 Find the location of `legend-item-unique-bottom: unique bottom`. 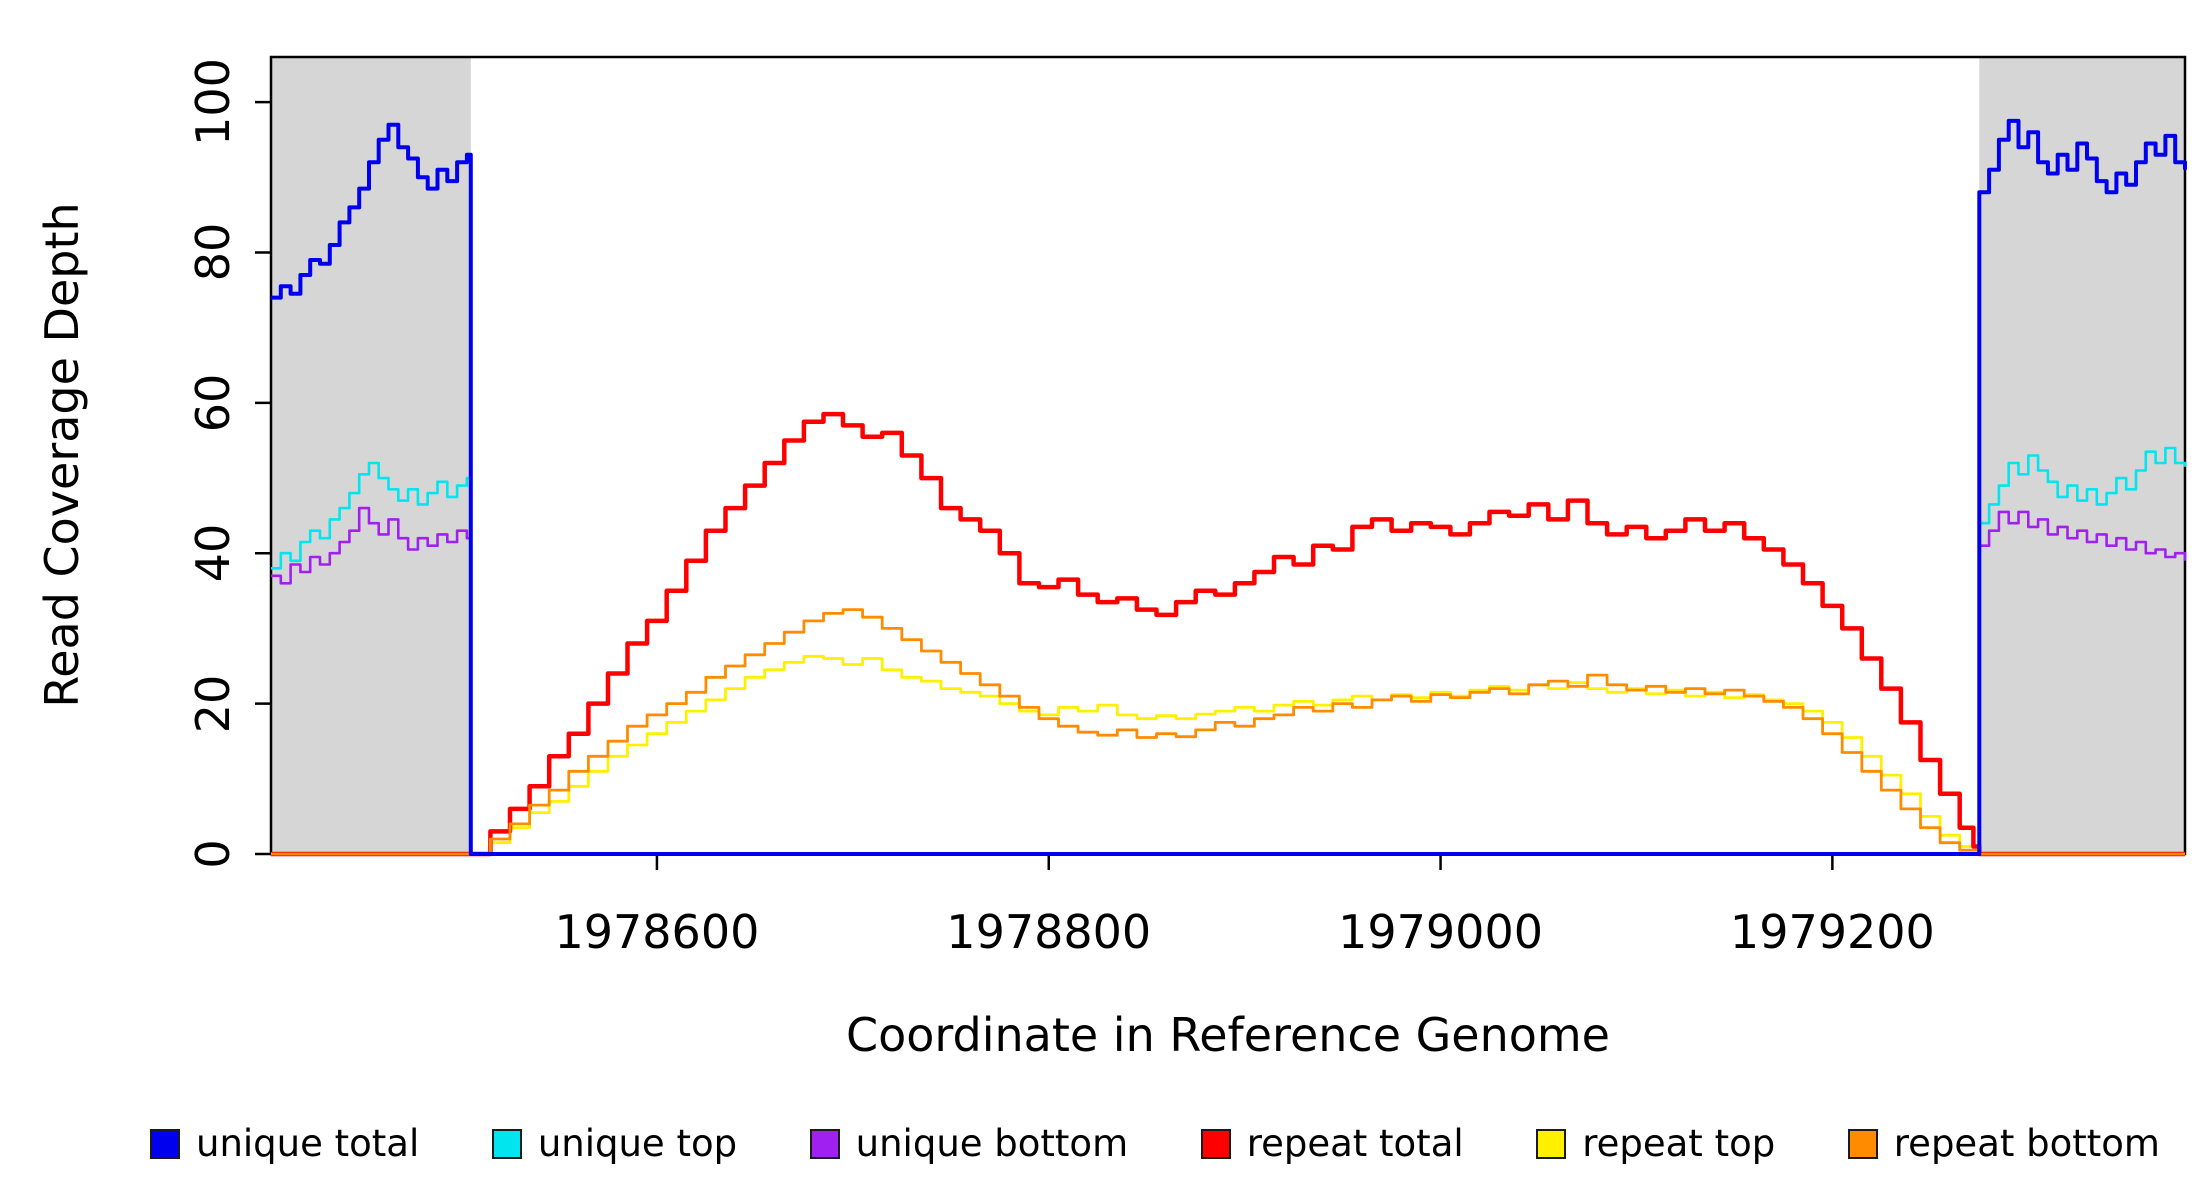

legend-item-unique-bottom: unique bottom is located at coordinates (969, 1143).